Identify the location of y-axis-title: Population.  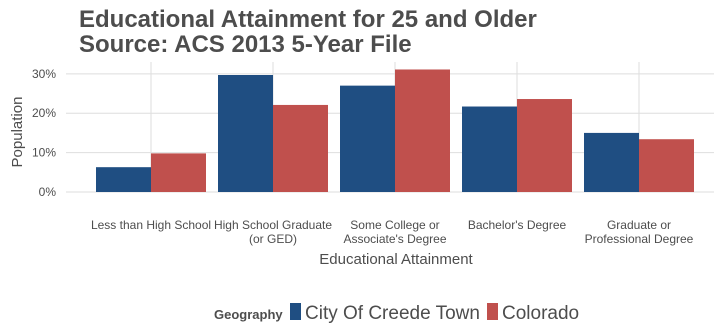
(17, 132).